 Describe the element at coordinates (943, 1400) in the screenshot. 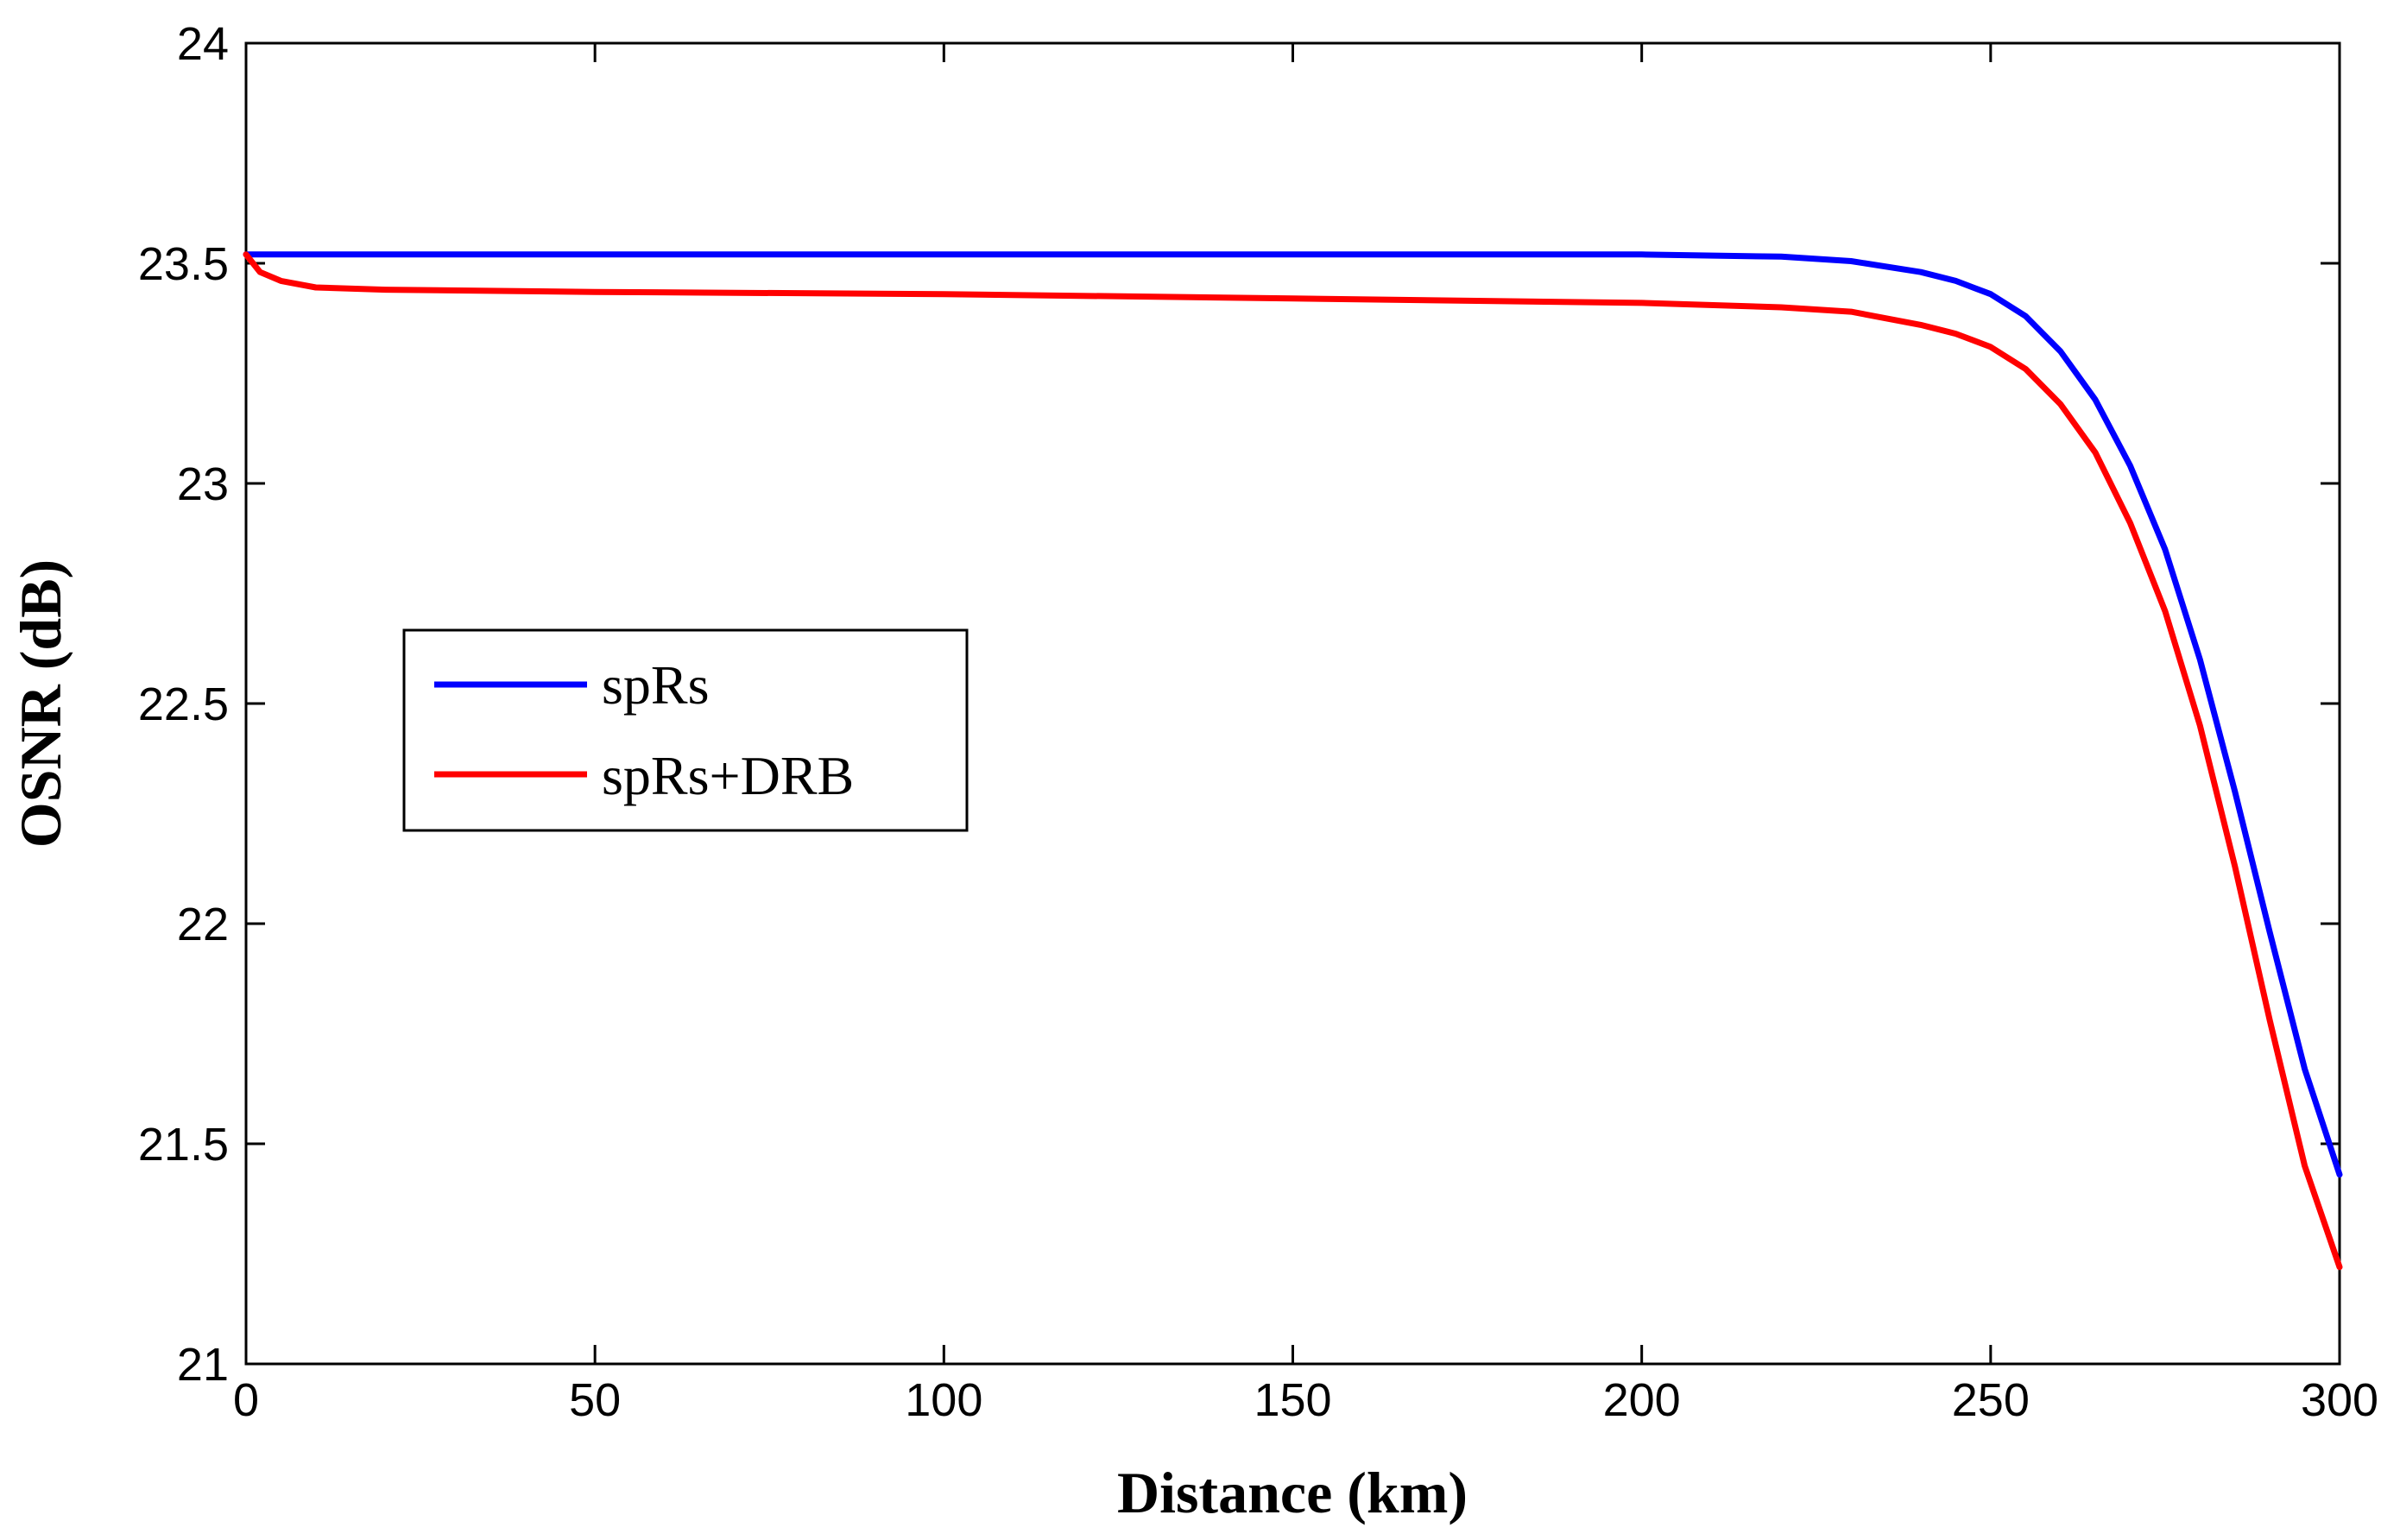

I see `x-tick-label: 100` at that location.